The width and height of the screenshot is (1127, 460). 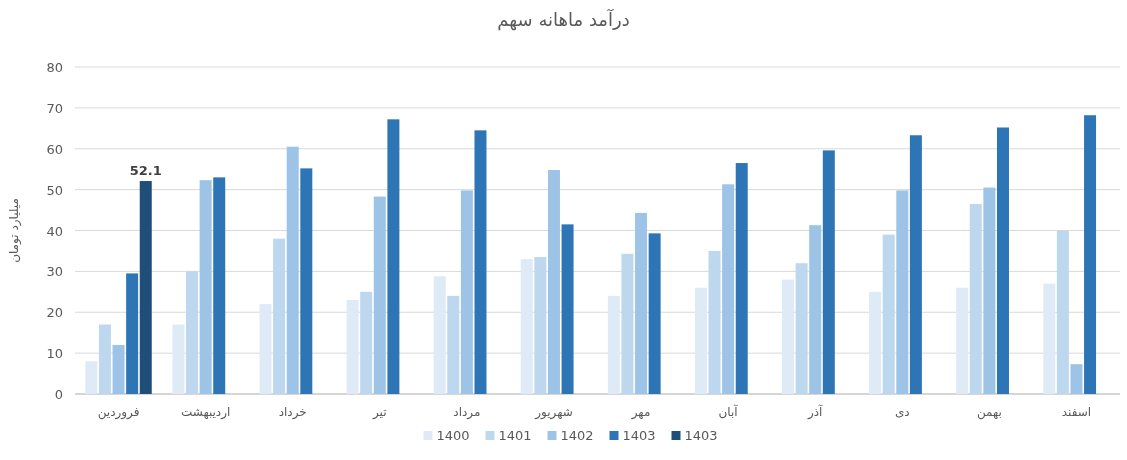 What do you see at coordinates (54, 231) in the screenshot?
I see `y-tick-label: 40` at bounding box center [54, 231].